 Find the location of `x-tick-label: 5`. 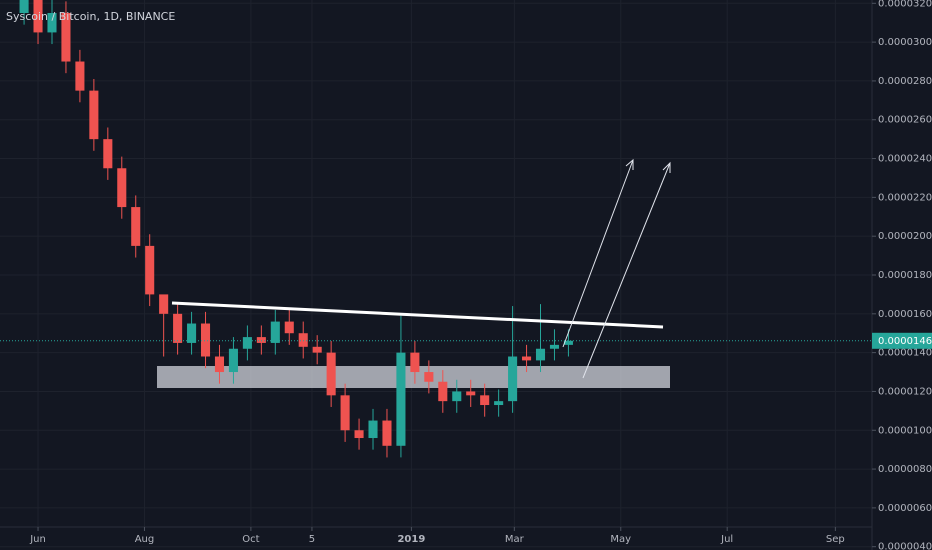

x-tick-label: 5 is located at coordinates (312, 539).